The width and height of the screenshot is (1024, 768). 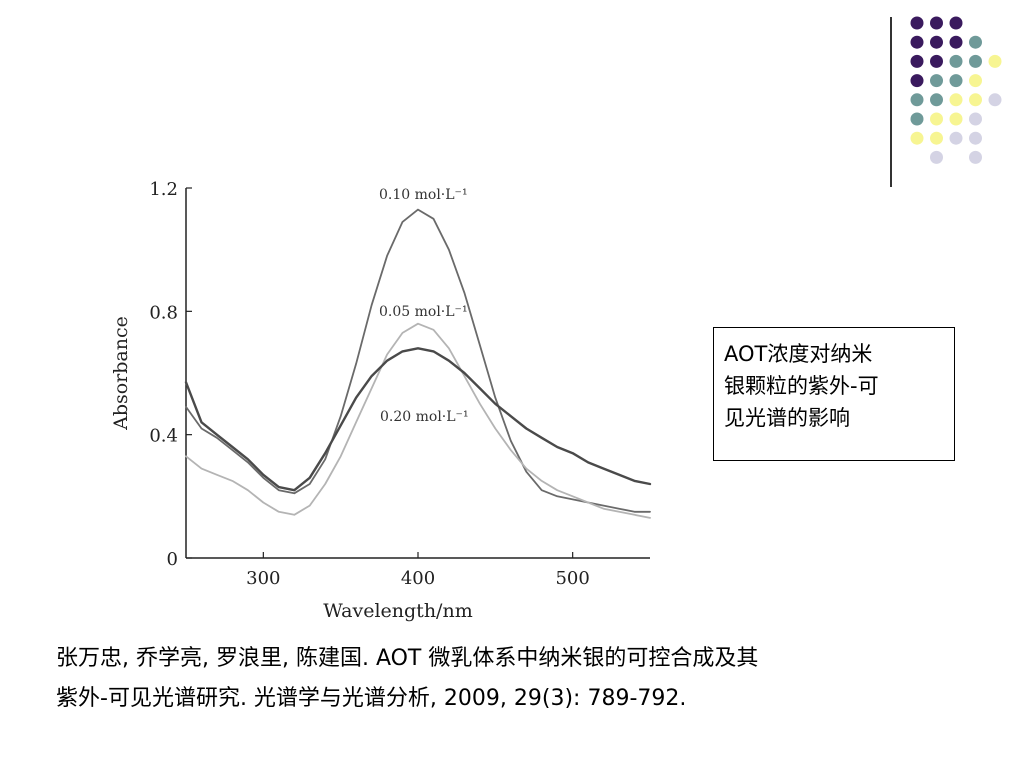 I want to click on y-axis-label: Absorbance, so click(x=121, y=373).